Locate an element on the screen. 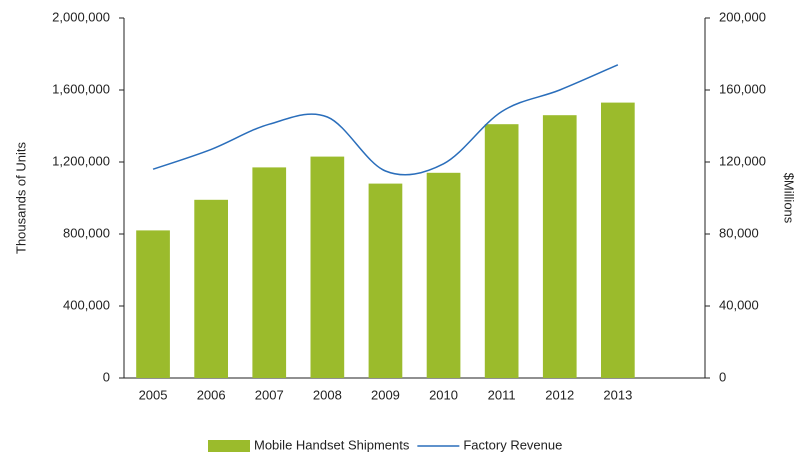 This screenshot has width=807, height=460. x-tick-label: 2010 is located at coordinates (443, 394).